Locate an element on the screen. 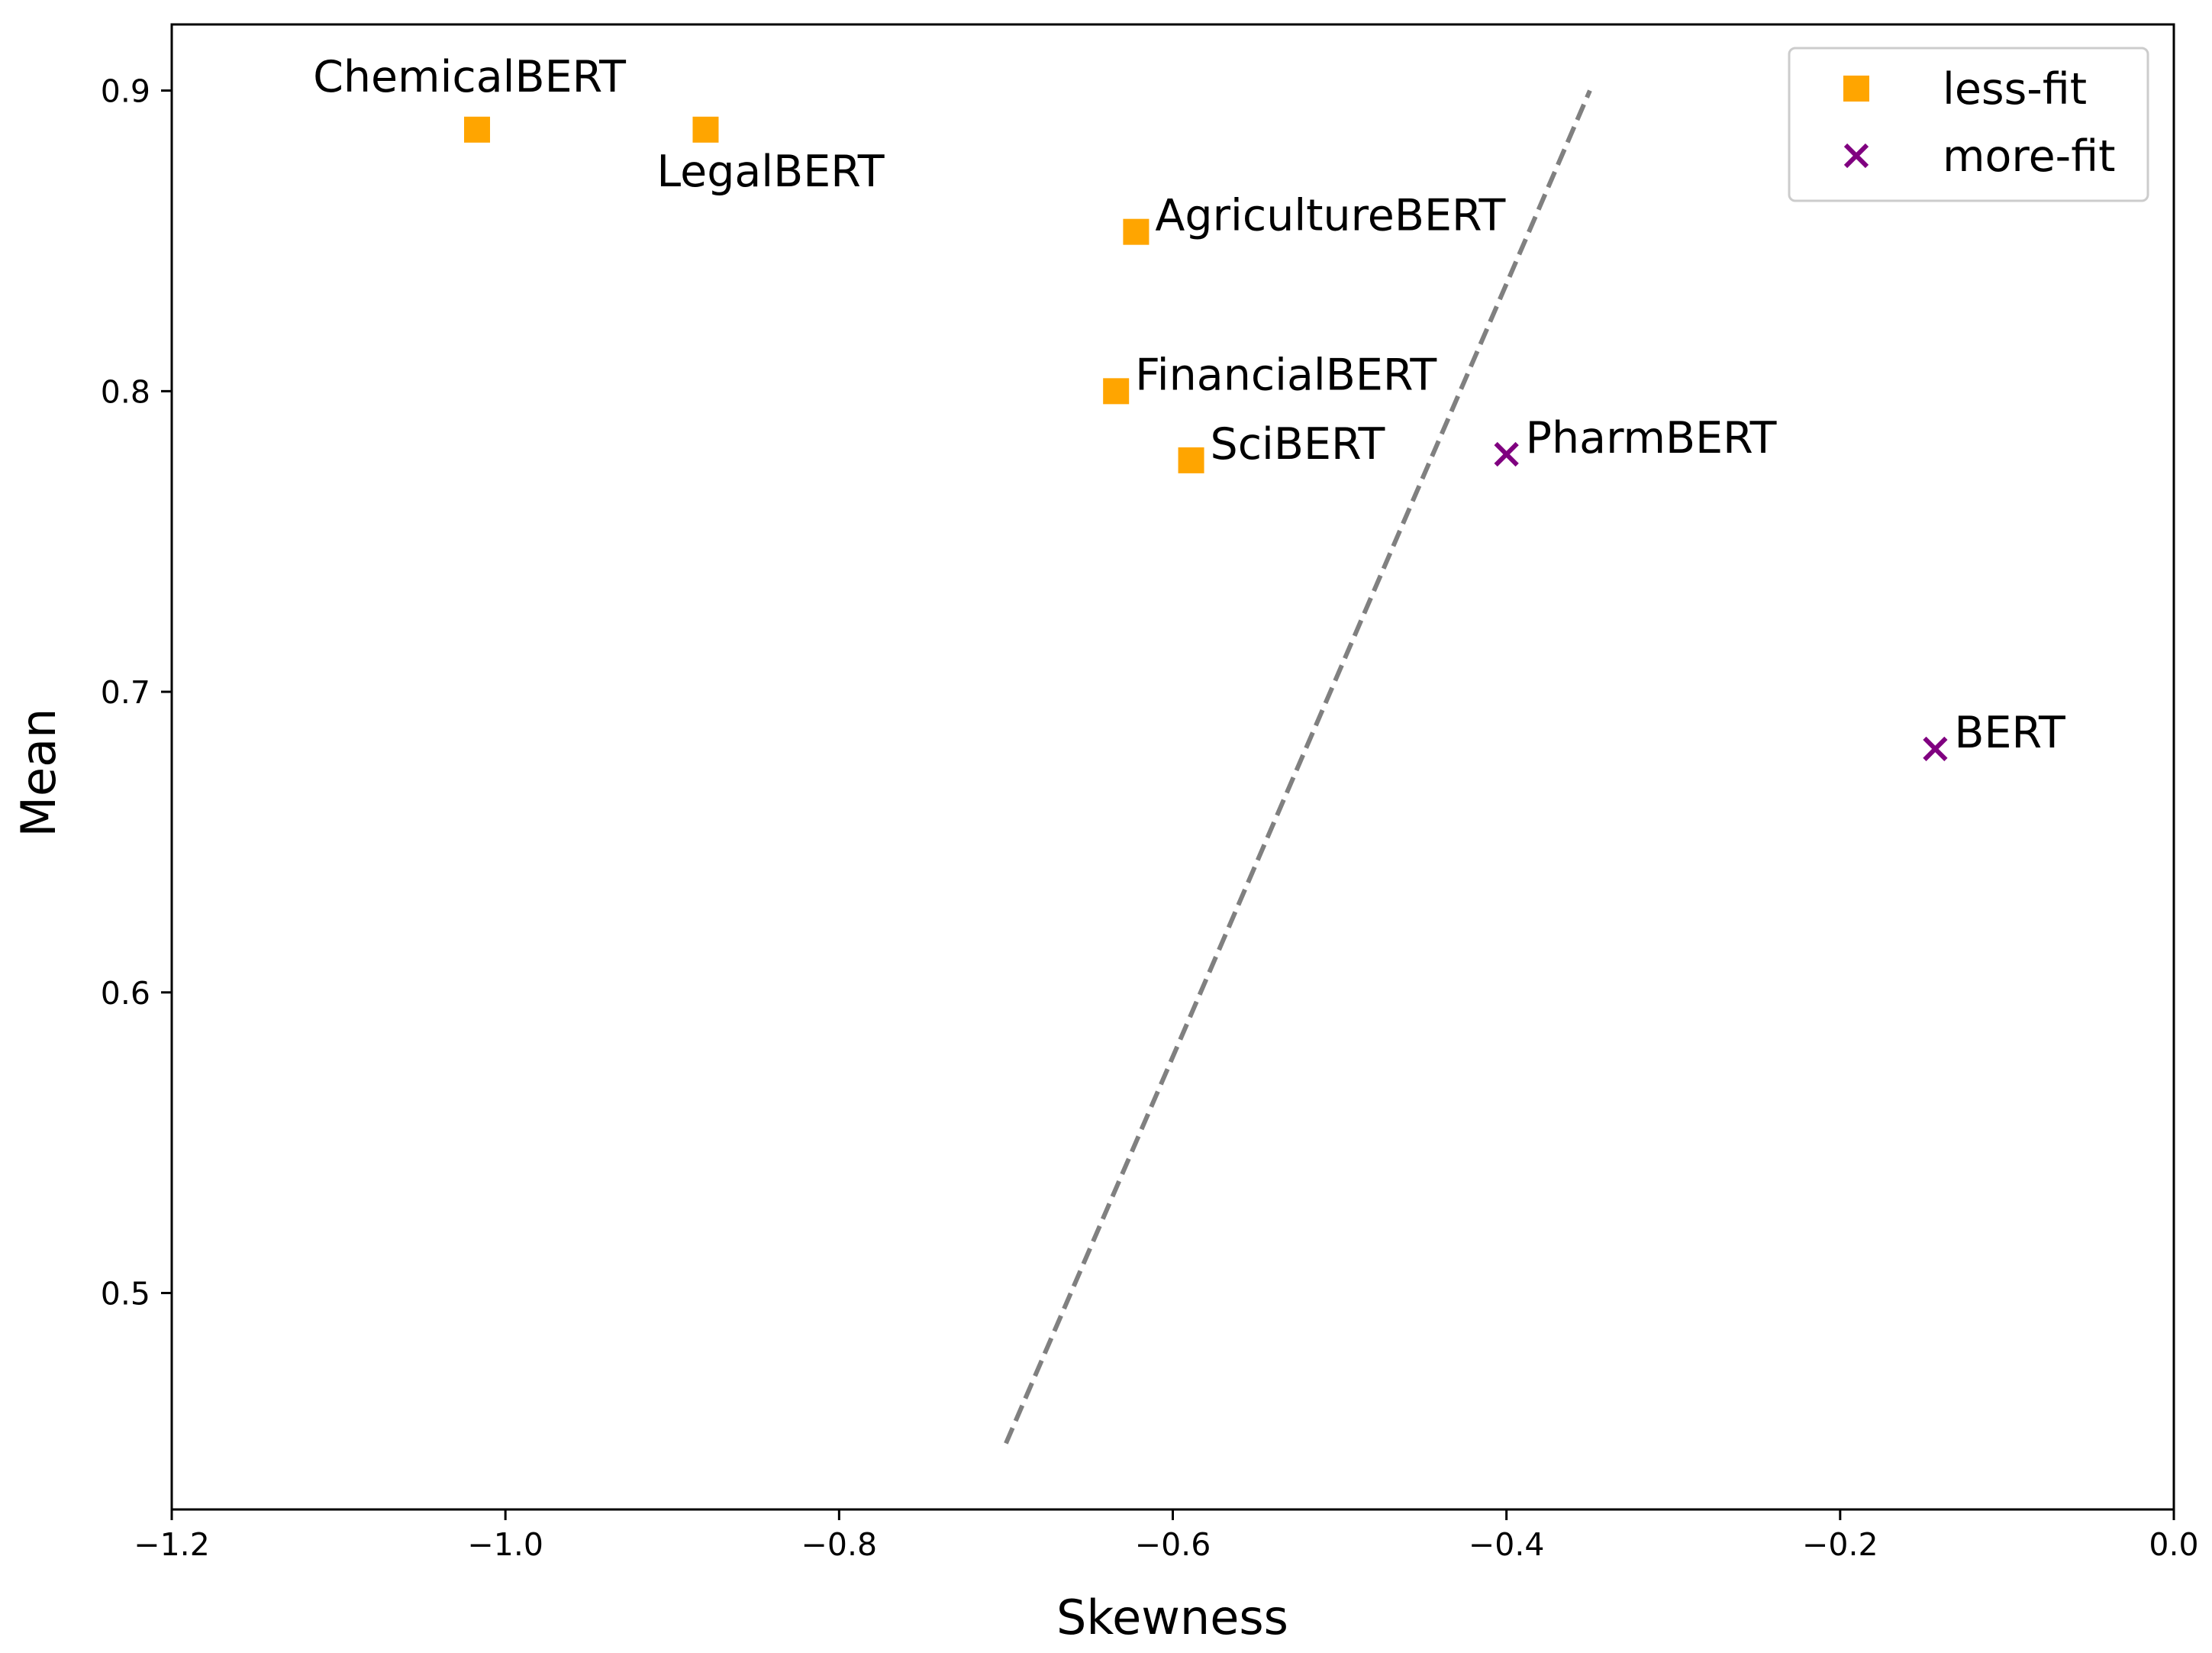 The width and height of the screenshot is (2212, 1653). x-tick-label: 0.0 is located at coordinates (2173, 1544).